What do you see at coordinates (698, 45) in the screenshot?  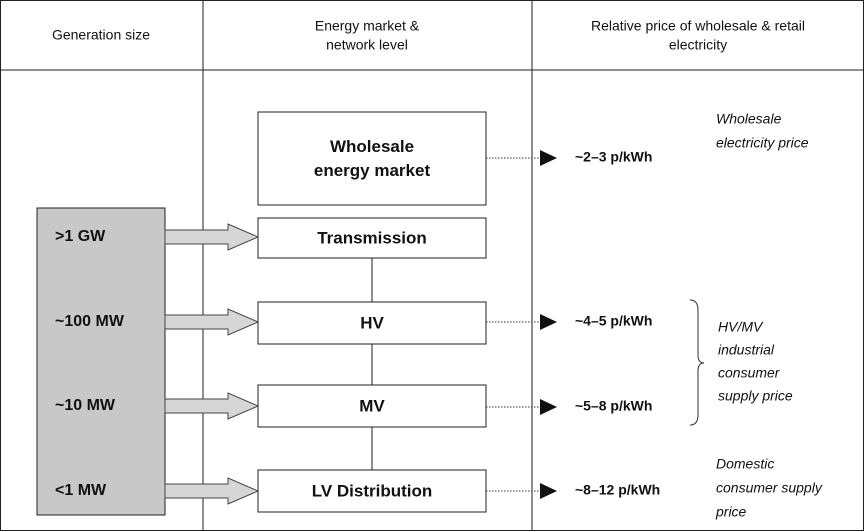 I see `header: electricity` at bounding box center [698, 45].